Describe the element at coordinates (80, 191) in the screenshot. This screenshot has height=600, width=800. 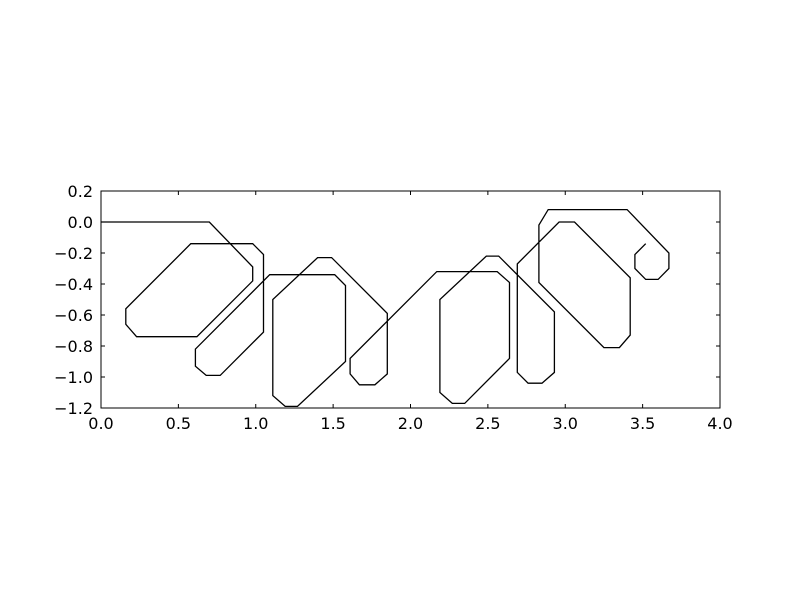
I see `y-tick-label: 0.2` at that location.